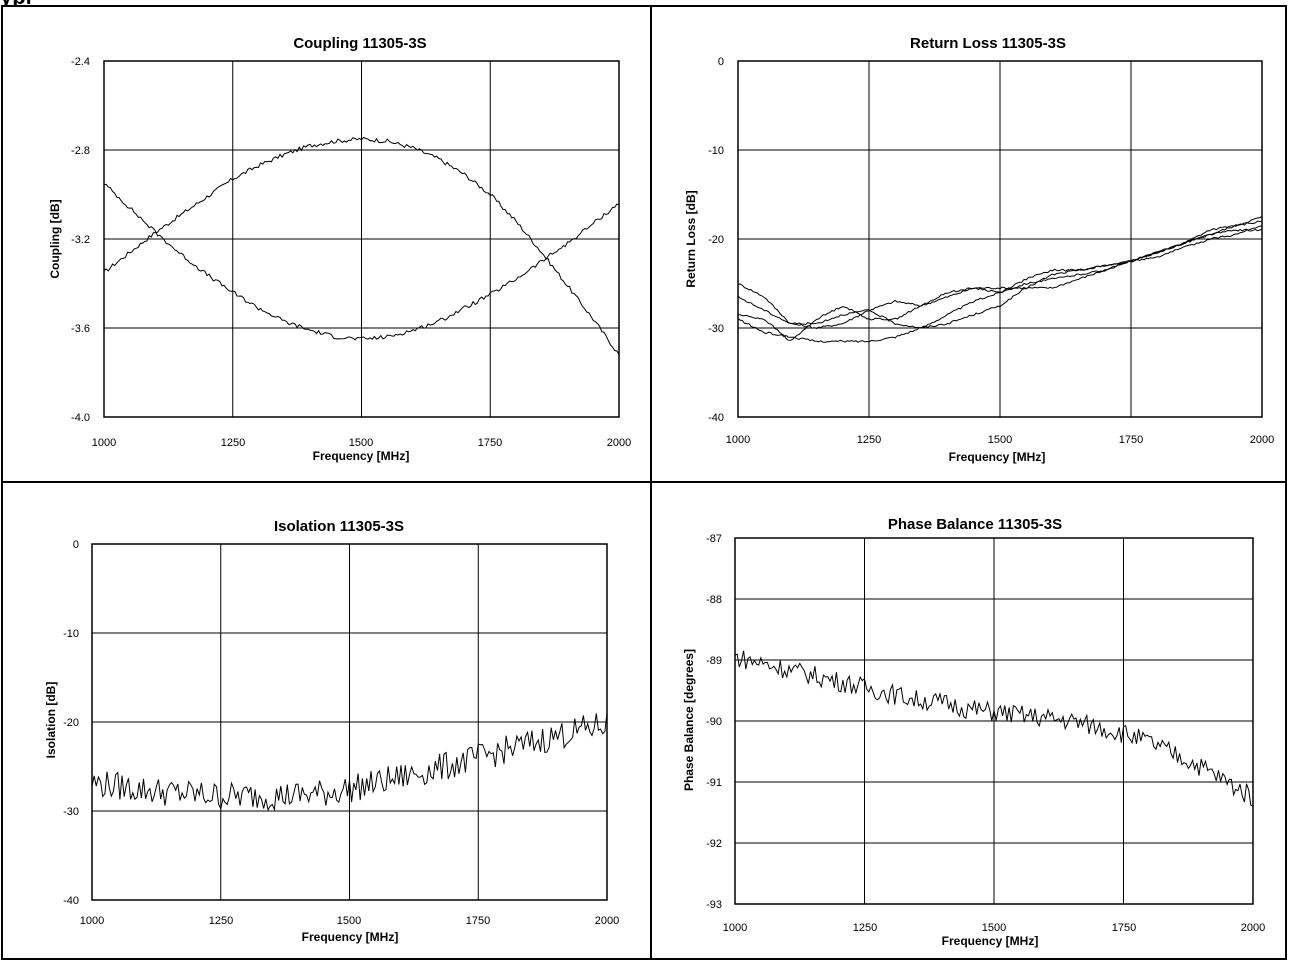  What do you see at coordinates (714, 783) in the screenshot?
I see `y-tick-label: -91` at bounding box center [714, 783].